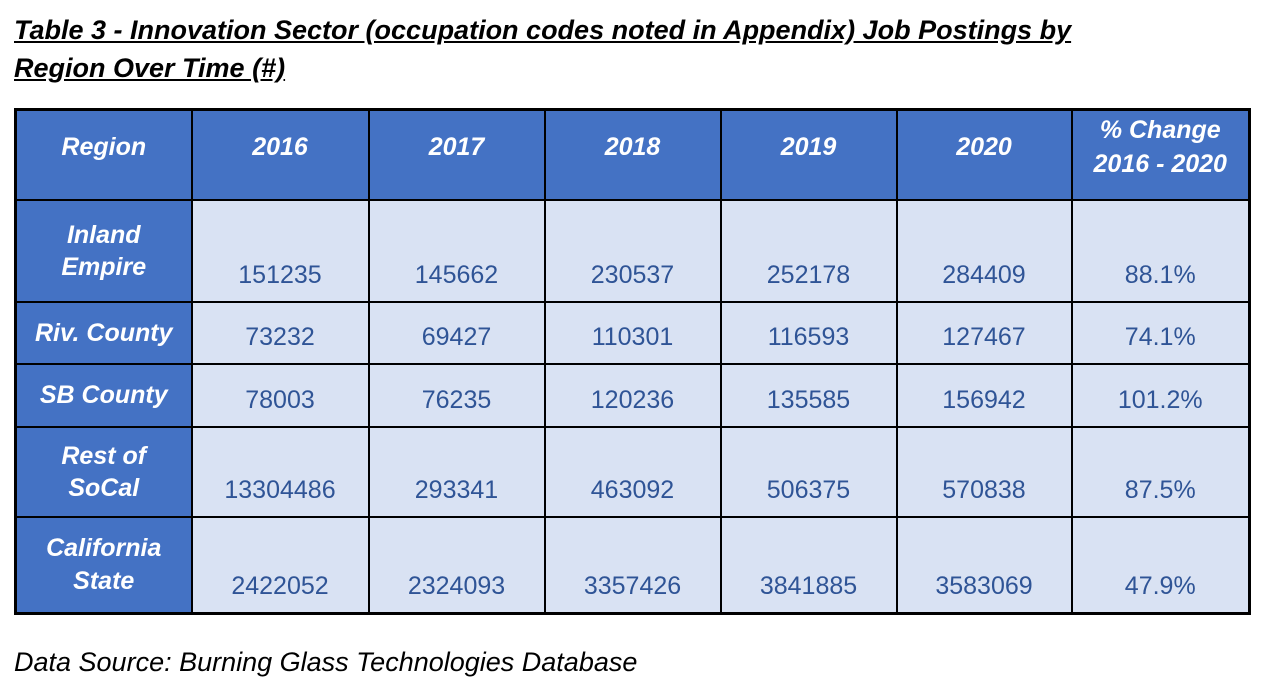 The width and height of the screenshot is (1272, 696). What do you see at coordinates (984, 251) in the screenshot?
I see `cell-value: 284409` at bounding box center [984, 251].